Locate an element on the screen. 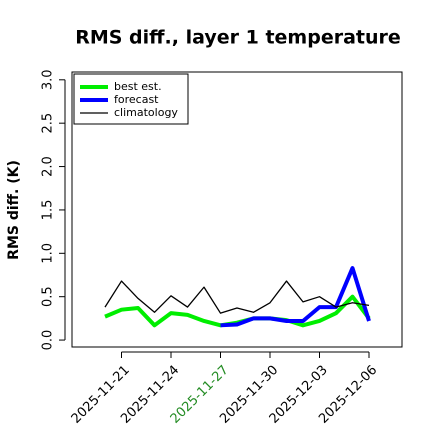 The image size is (440, 440). y-tick-label: 1.0 is located at coordinates (48, 253).